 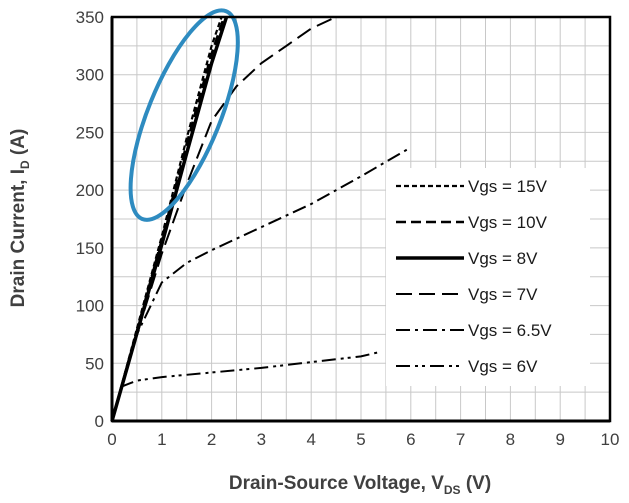 I want to click on x-axis-title: Drain-Source Voltage, VDS (V), so click(x=360, y=485).